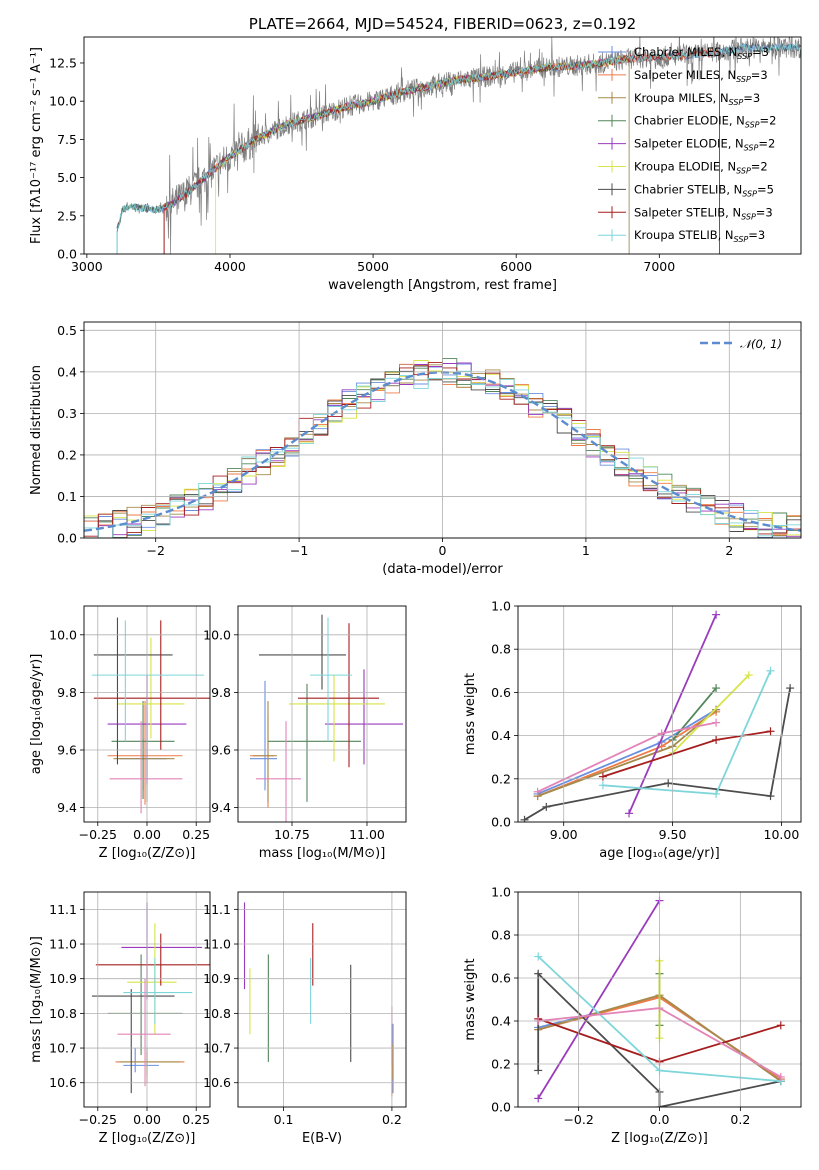  Describe the element at coordinates (67, 215) in the screenshot. I see `y-tick-label: 2.5` at that location.